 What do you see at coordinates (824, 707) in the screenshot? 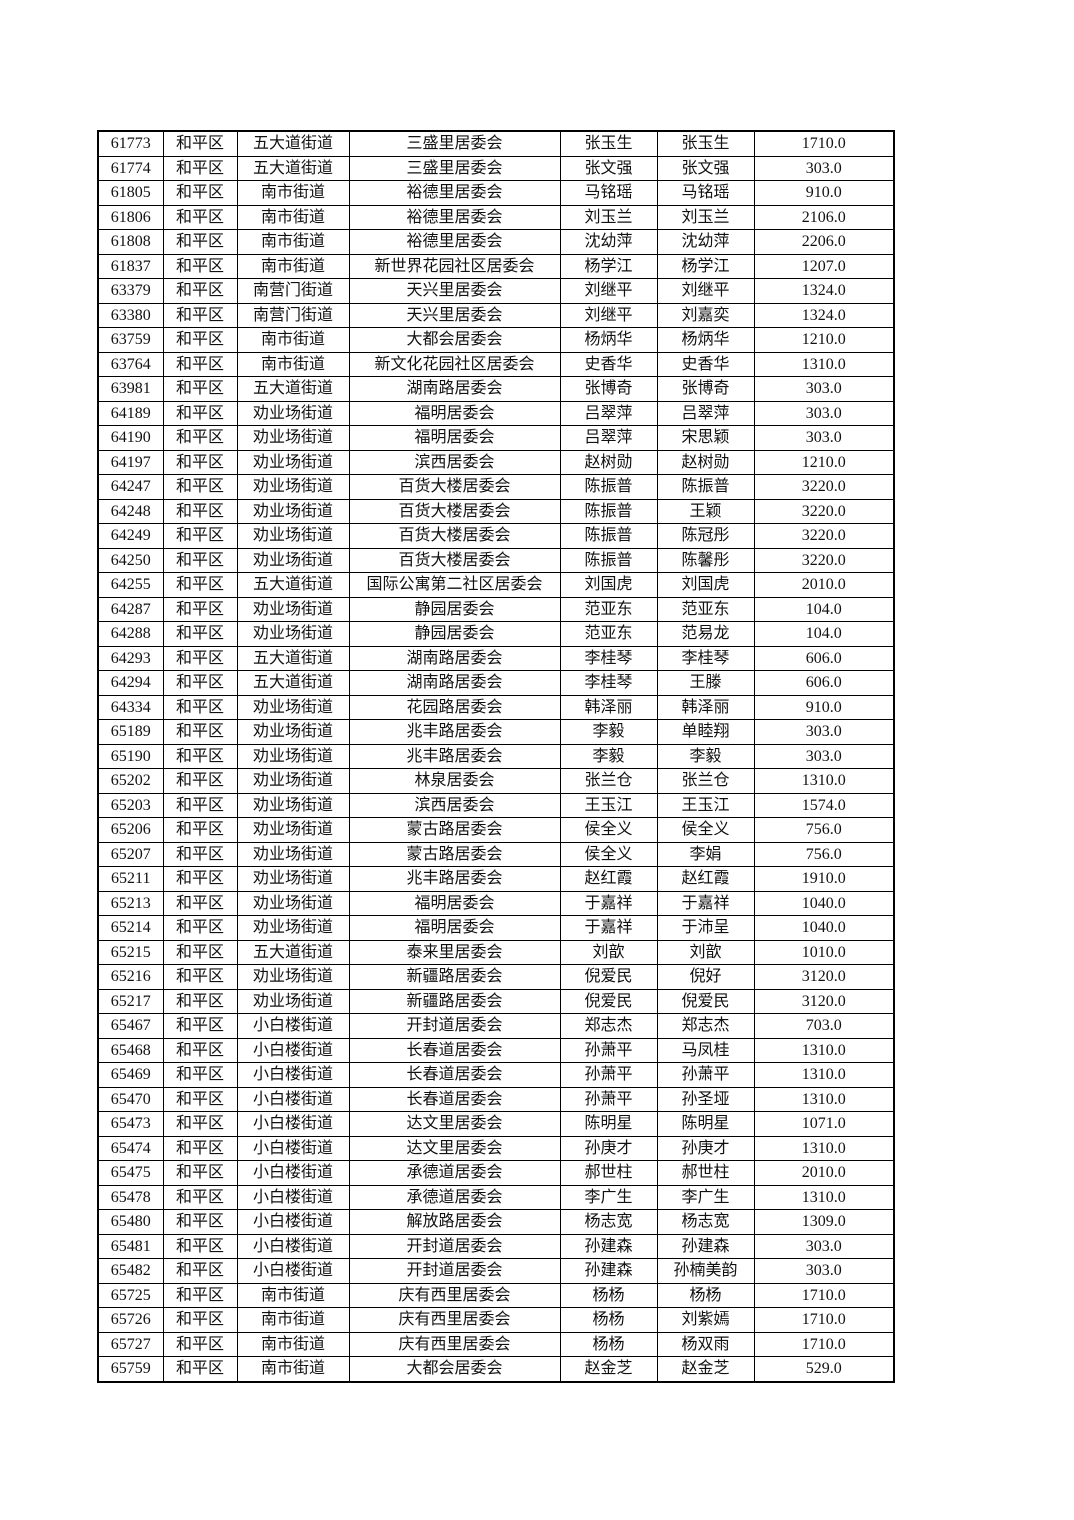
I see `amount-cell: 910.0` at bounding box center [824, 707].